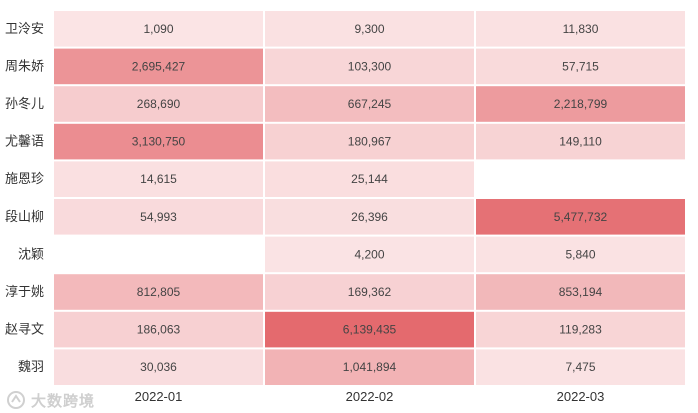 The image size is (698, 413). I want to click on cell-value: 169,362, so click(370, 292).